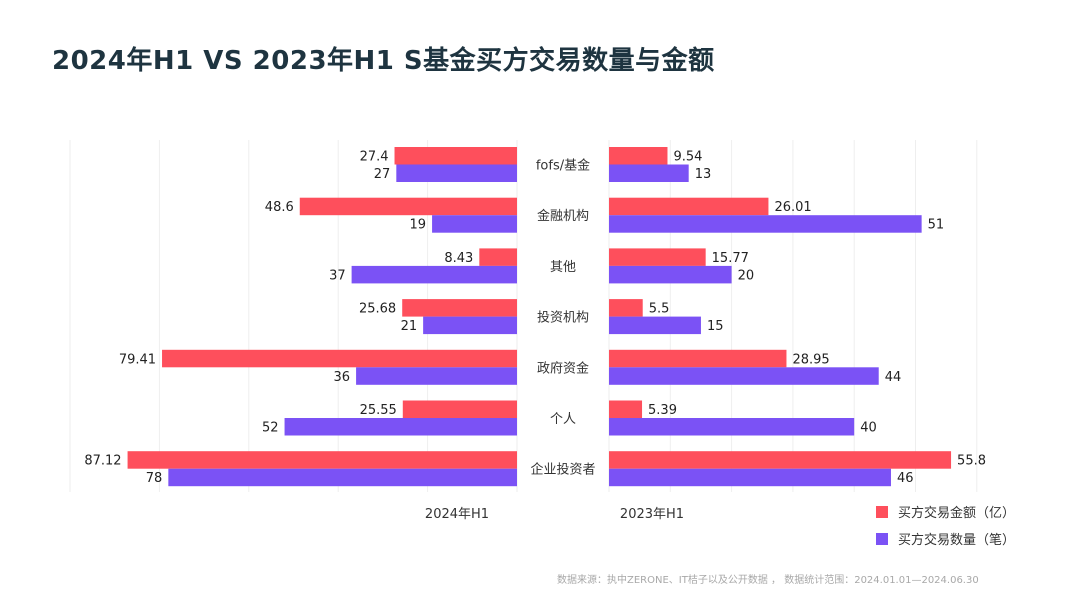  What do you see at coordinates (563, 368) in the screenshot?
I see `category-label: 政府资金` at bounding box center [563, 368].